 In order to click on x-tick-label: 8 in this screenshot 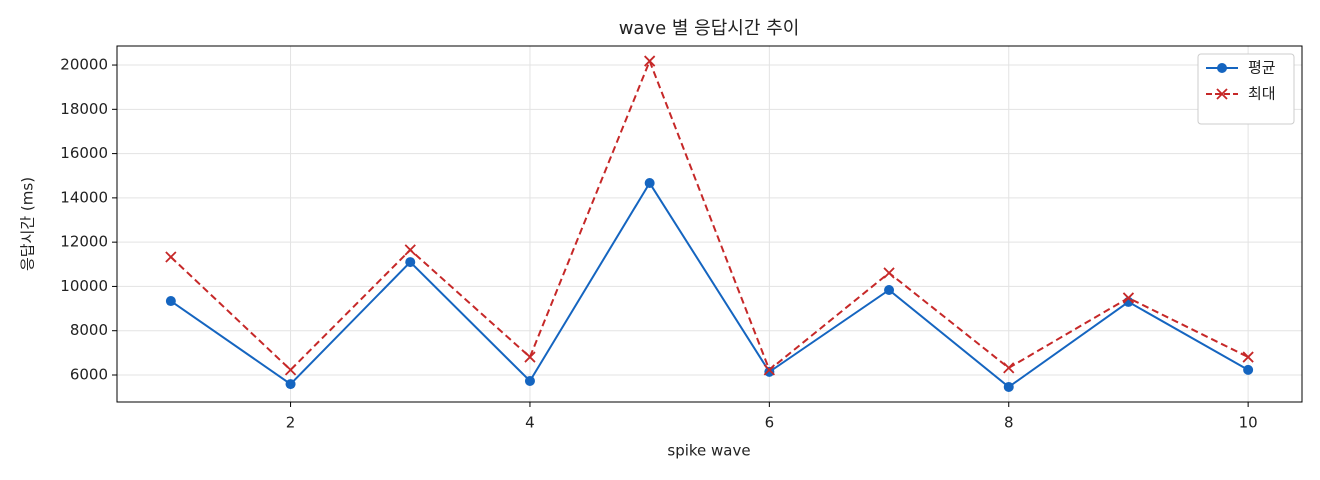, I will do `click(1009, 423)`.